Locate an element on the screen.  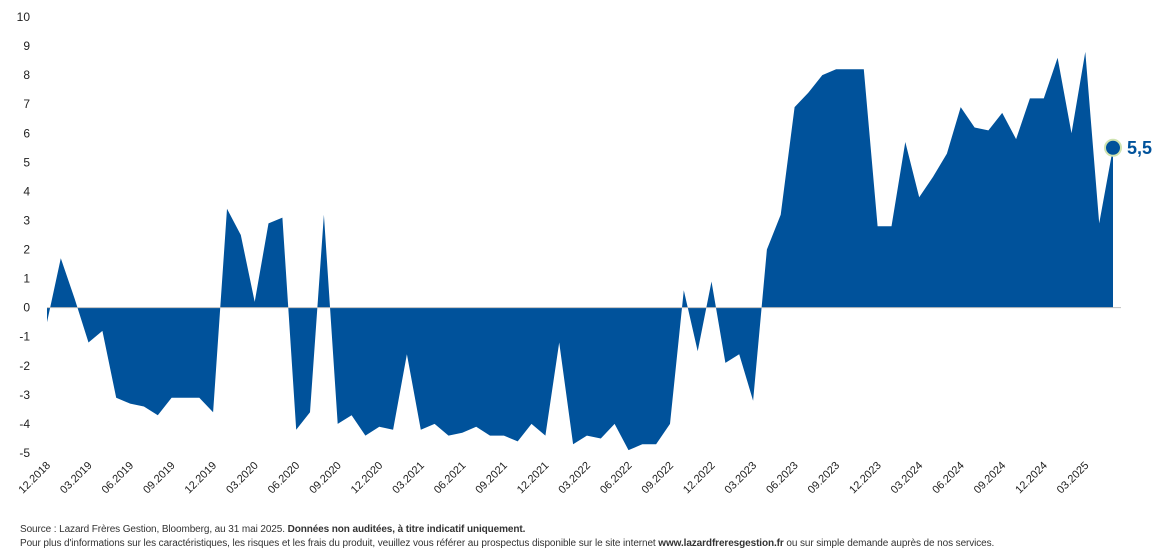
x-tick-label: 06.2021 is located at coordinates (450, 478).